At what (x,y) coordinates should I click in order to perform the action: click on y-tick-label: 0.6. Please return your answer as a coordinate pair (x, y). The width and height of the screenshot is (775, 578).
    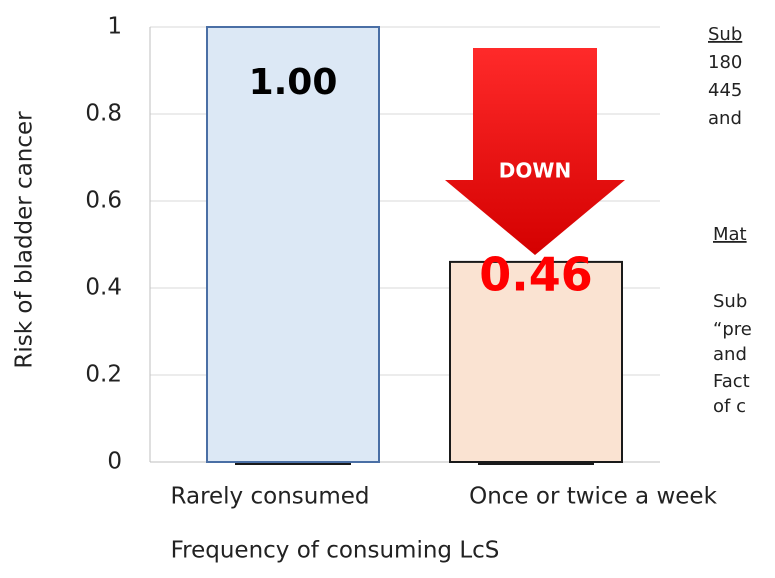
    Looking at the image, I should click on (103, 201).